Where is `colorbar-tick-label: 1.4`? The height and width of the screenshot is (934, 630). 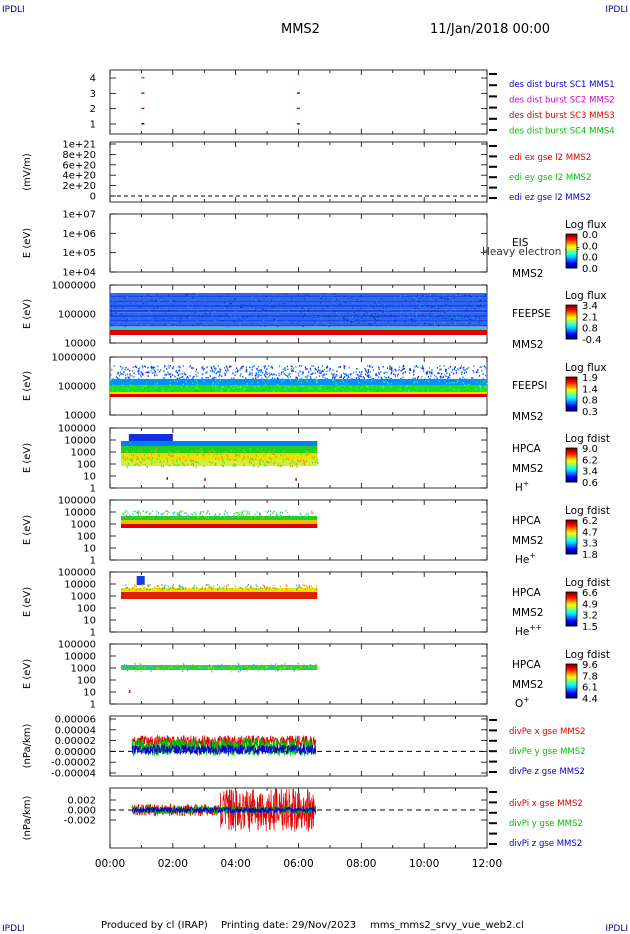 colorbar-tick-label: 1.4 is located at coordinates (590, 389).